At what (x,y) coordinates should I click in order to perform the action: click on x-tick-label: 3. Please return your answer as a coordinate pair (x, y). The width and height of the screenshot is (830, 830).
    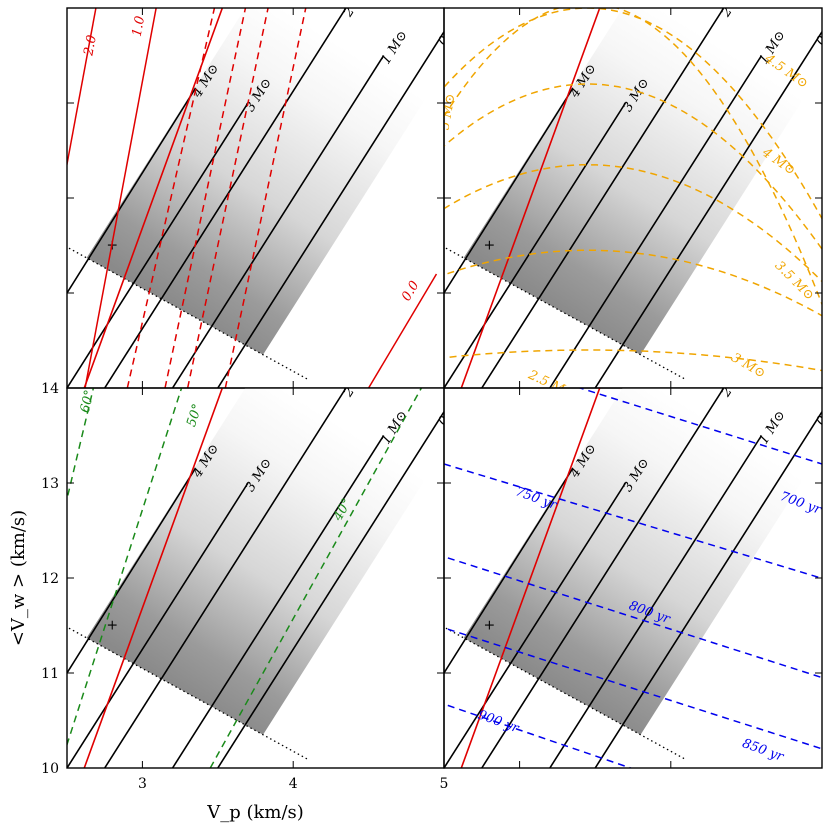
    Looking at the image, I should click on (142, 784).